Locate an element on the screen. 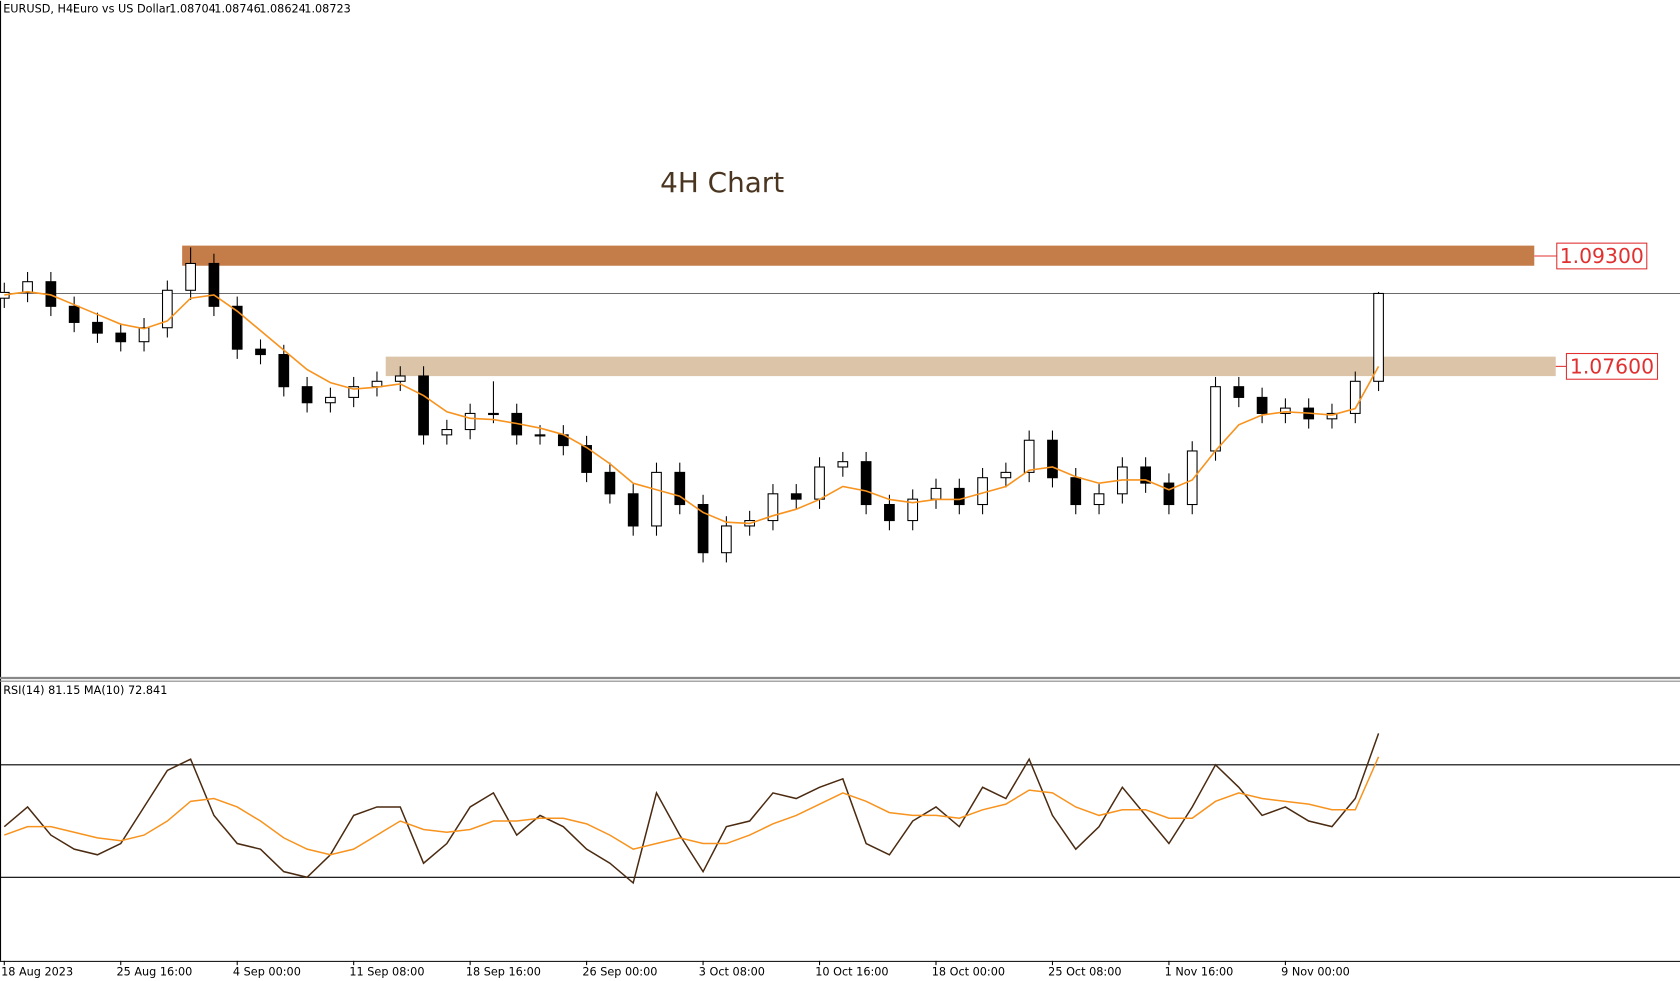 The height and width of the screenshot is (981, 1680). x-tick-label: 10 Oct 16:00 is located at coordinates (851, 972).